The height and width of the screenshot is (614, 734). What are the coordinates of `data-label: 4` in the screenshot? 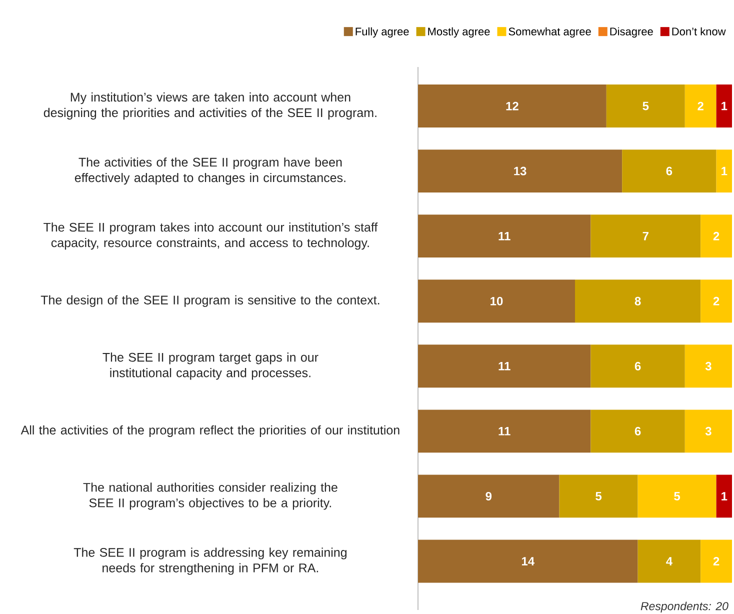 It's located at (669, 561).